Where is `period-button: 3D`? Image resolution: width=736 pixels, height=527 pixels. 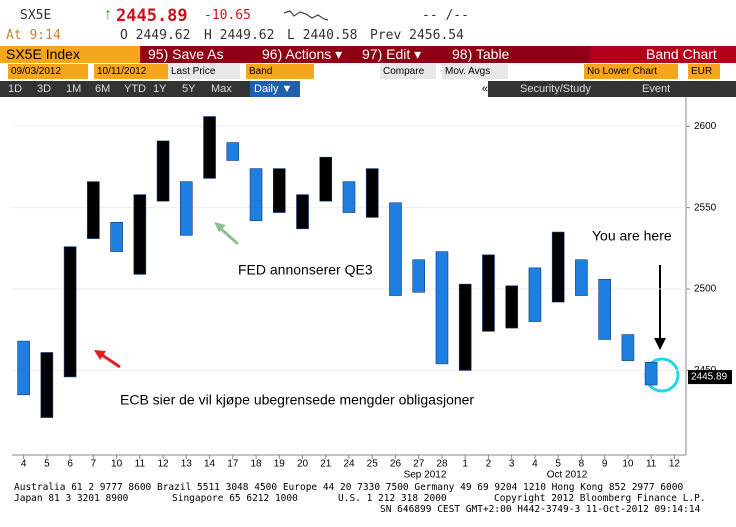 period-button: 3D is located at coordinates (44, 89).